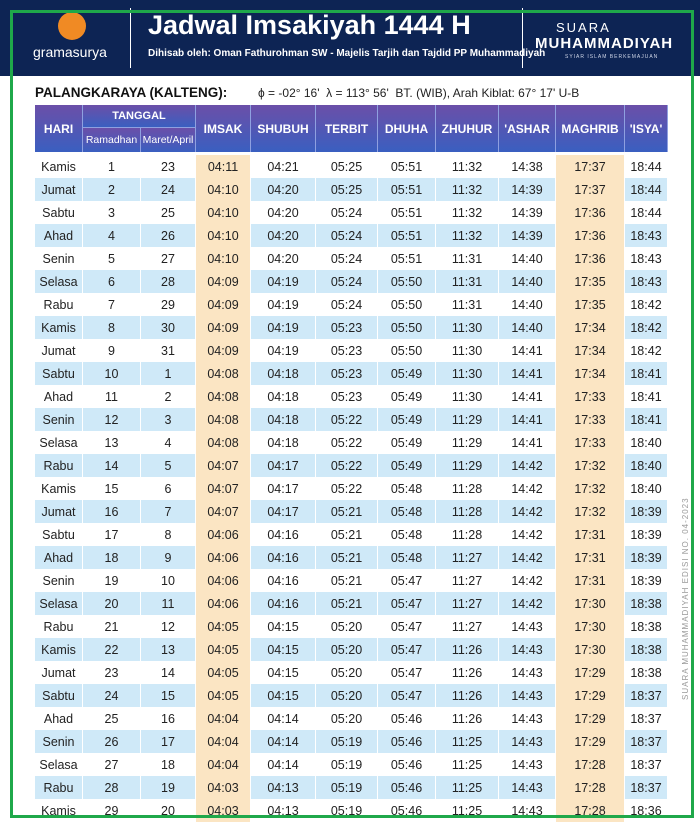 The width and height of the screenshot is (700, 826). I want to click on table-cell: 17:32, so click(590, 488).